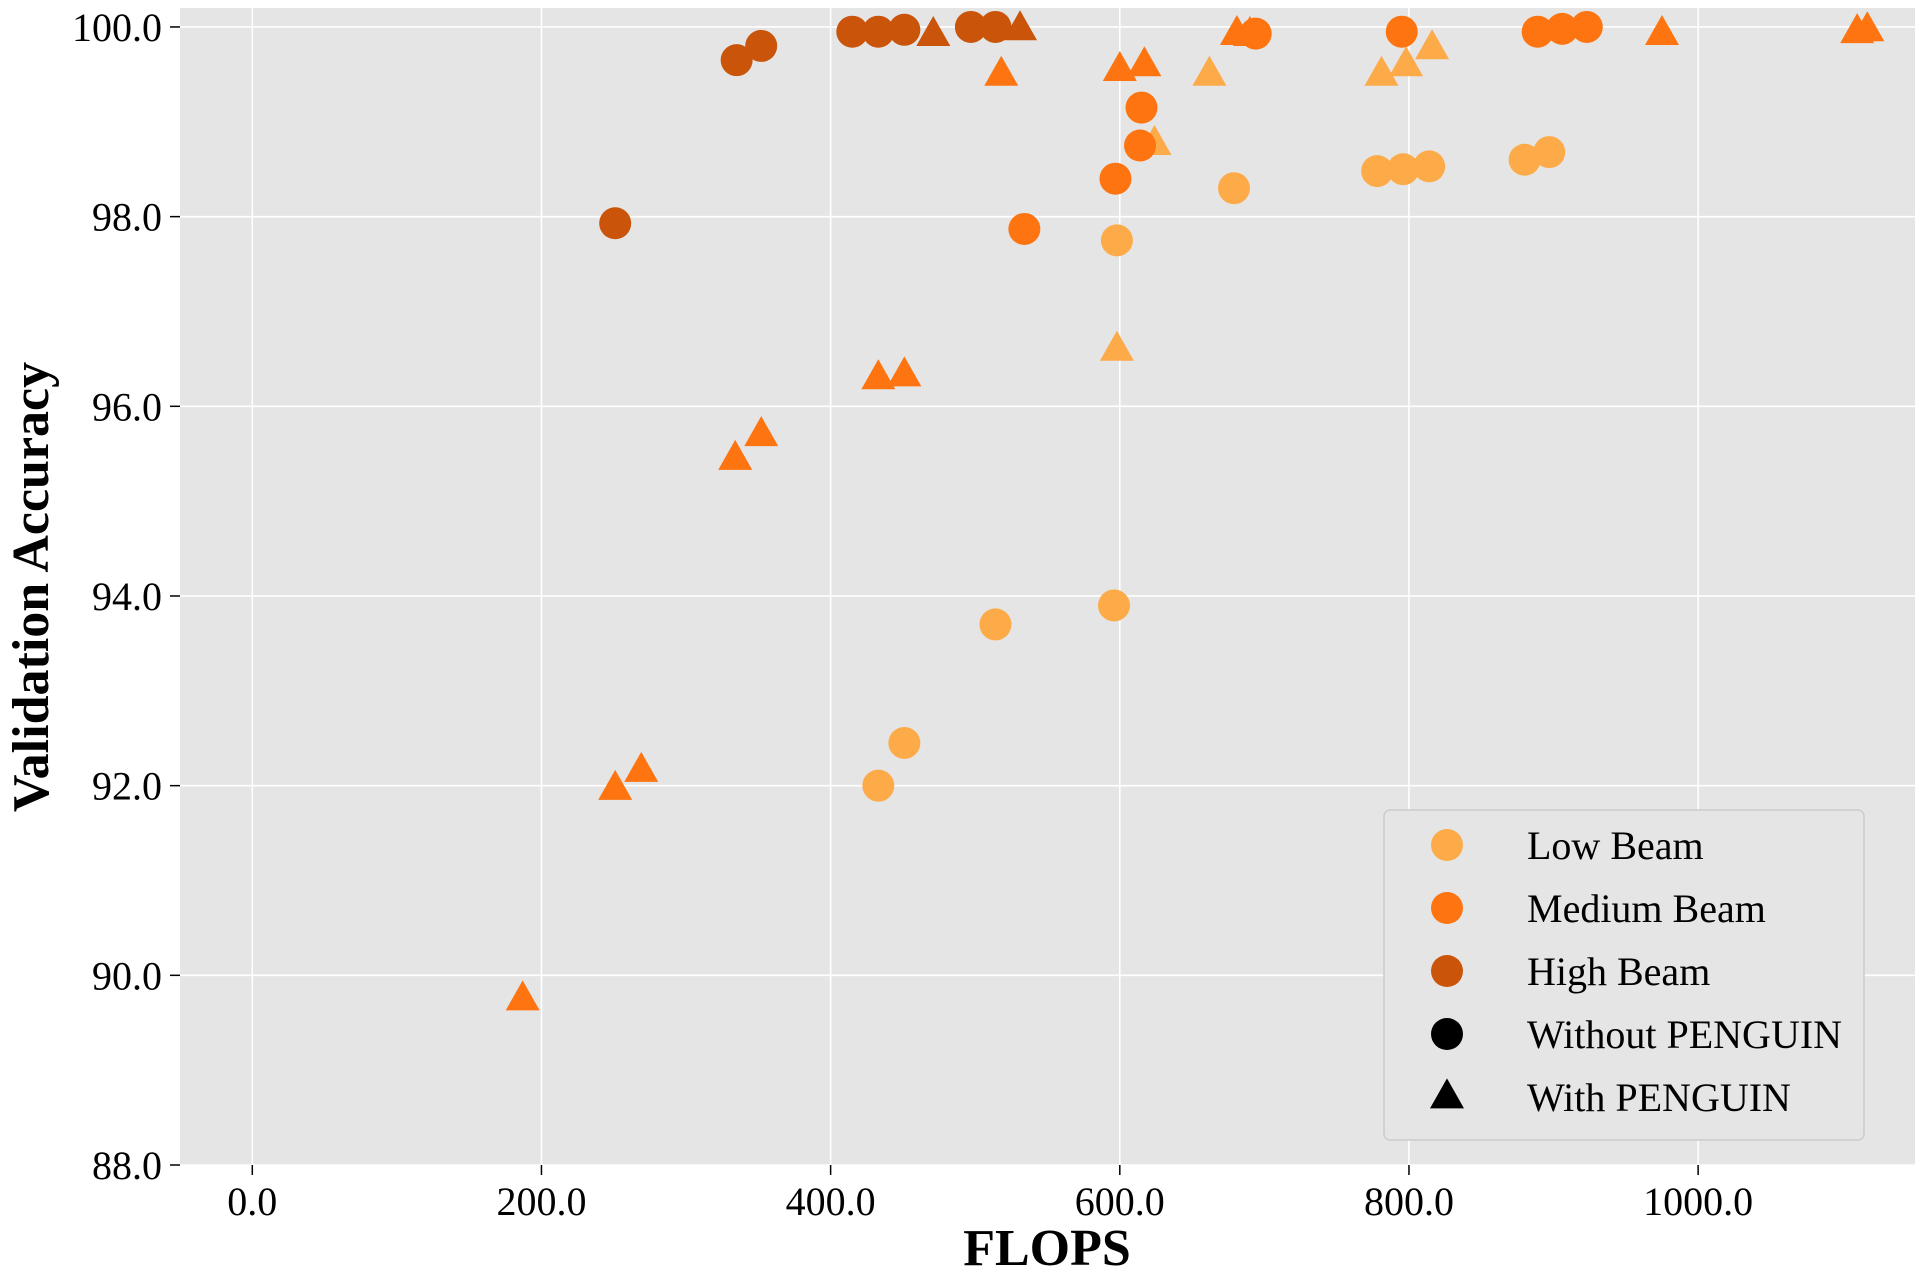 This screenshot has height=1285, width=1920. What do you see at coordinates (127, 1165) in the screenshot?
I see `y-tick-label: 88.0` at bounding box center [127, 1165].